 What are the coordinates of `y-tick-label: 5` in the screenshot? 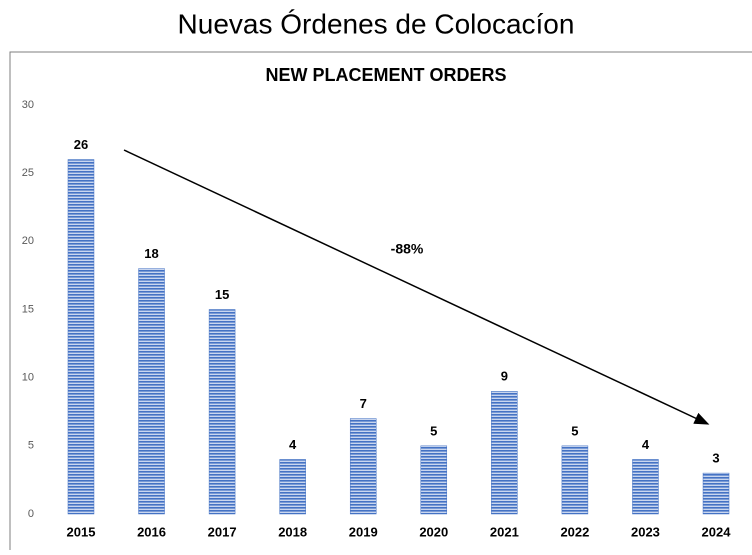 It's located at (31, 446).